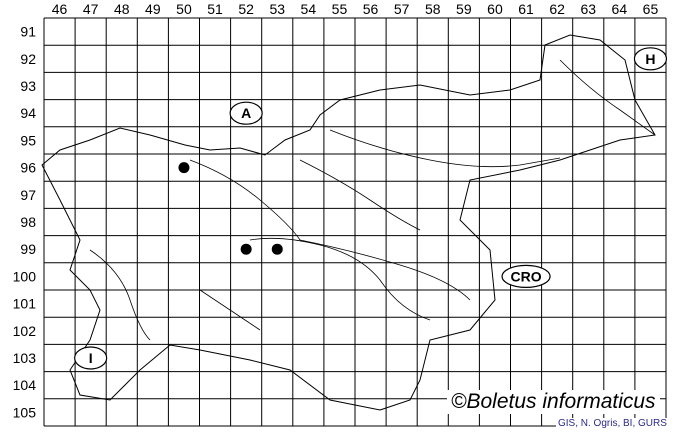  What do you see at coordinates (28, 195) in the screenshot?
I see `row-label: 97` at bounding box center [28, 195].